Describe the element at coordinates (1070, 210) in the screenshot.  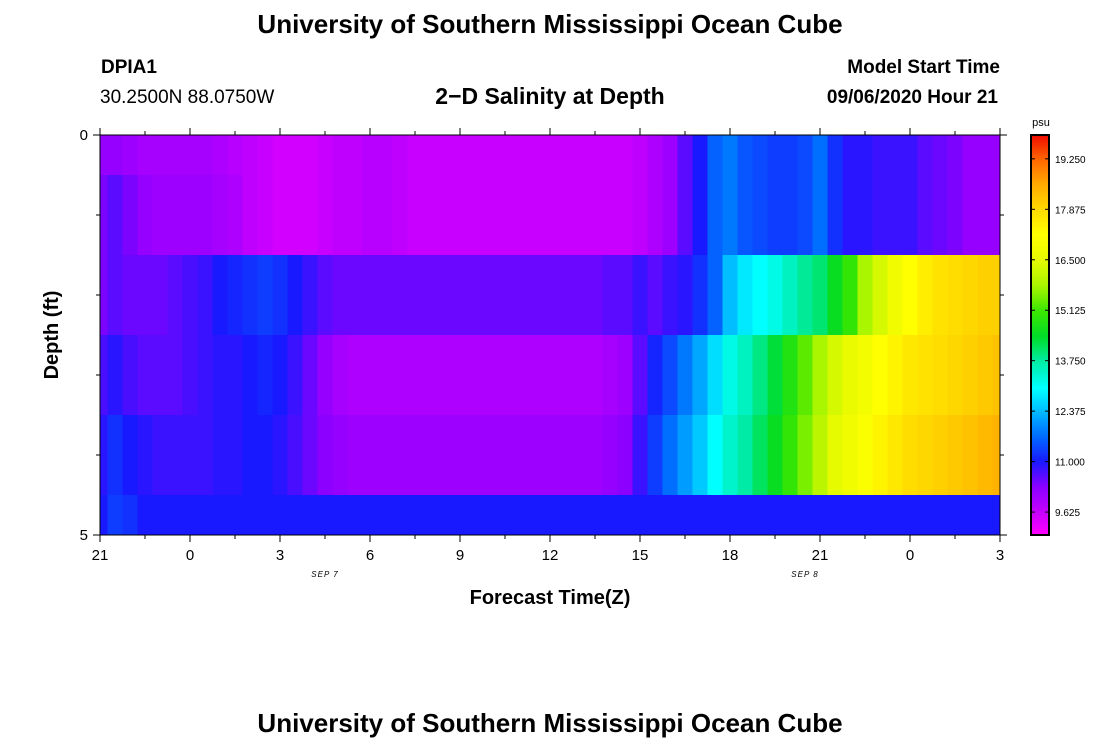
I see `colorbar-tick-label: 17.875` at that location.